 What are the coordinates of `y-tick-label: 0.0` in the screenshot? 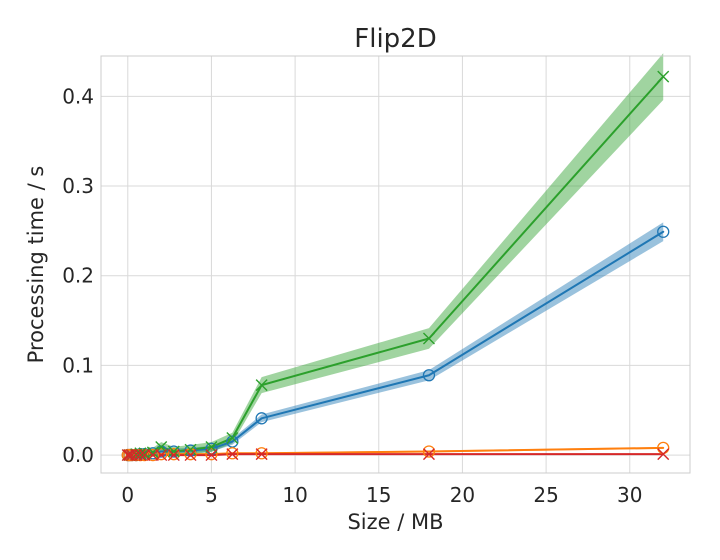 It's located at (78, 455).